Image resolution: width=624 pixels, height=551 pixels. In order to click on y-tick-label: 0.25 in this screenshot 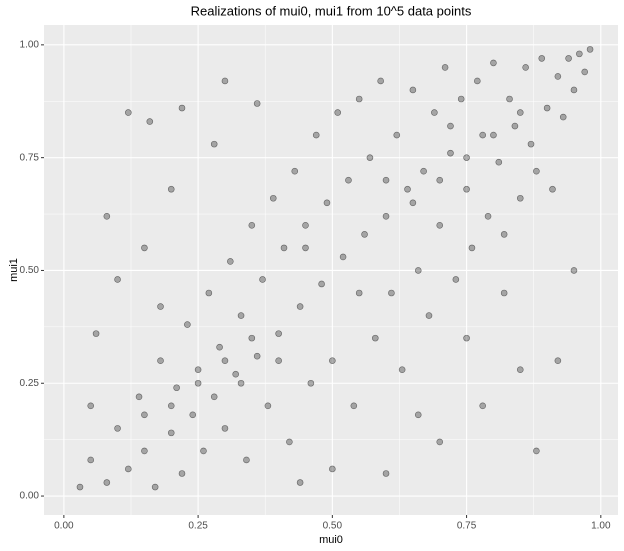, I will do `click(30, 383)`.